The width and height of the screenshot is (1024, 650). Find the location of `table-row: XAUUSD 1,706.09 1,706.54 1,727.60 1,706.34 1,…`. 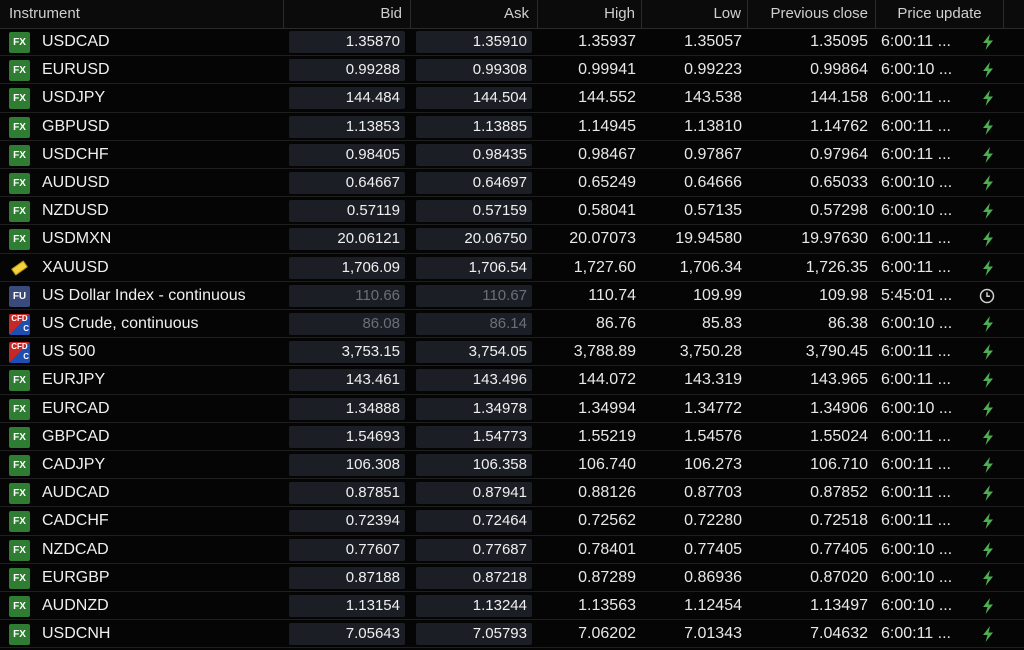

table-row: XAUUSD 1,706.09 1,706.54 1,727.60 1,706.34 1,… is located at coordinates (512, 268).